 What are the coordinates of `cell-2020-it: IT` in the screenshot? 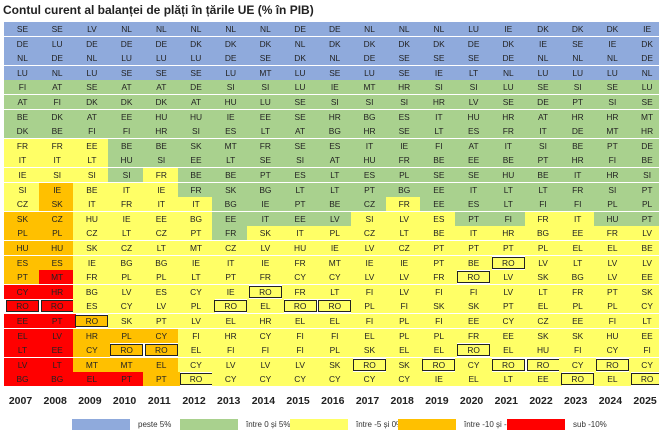 It's located at (474, 189).